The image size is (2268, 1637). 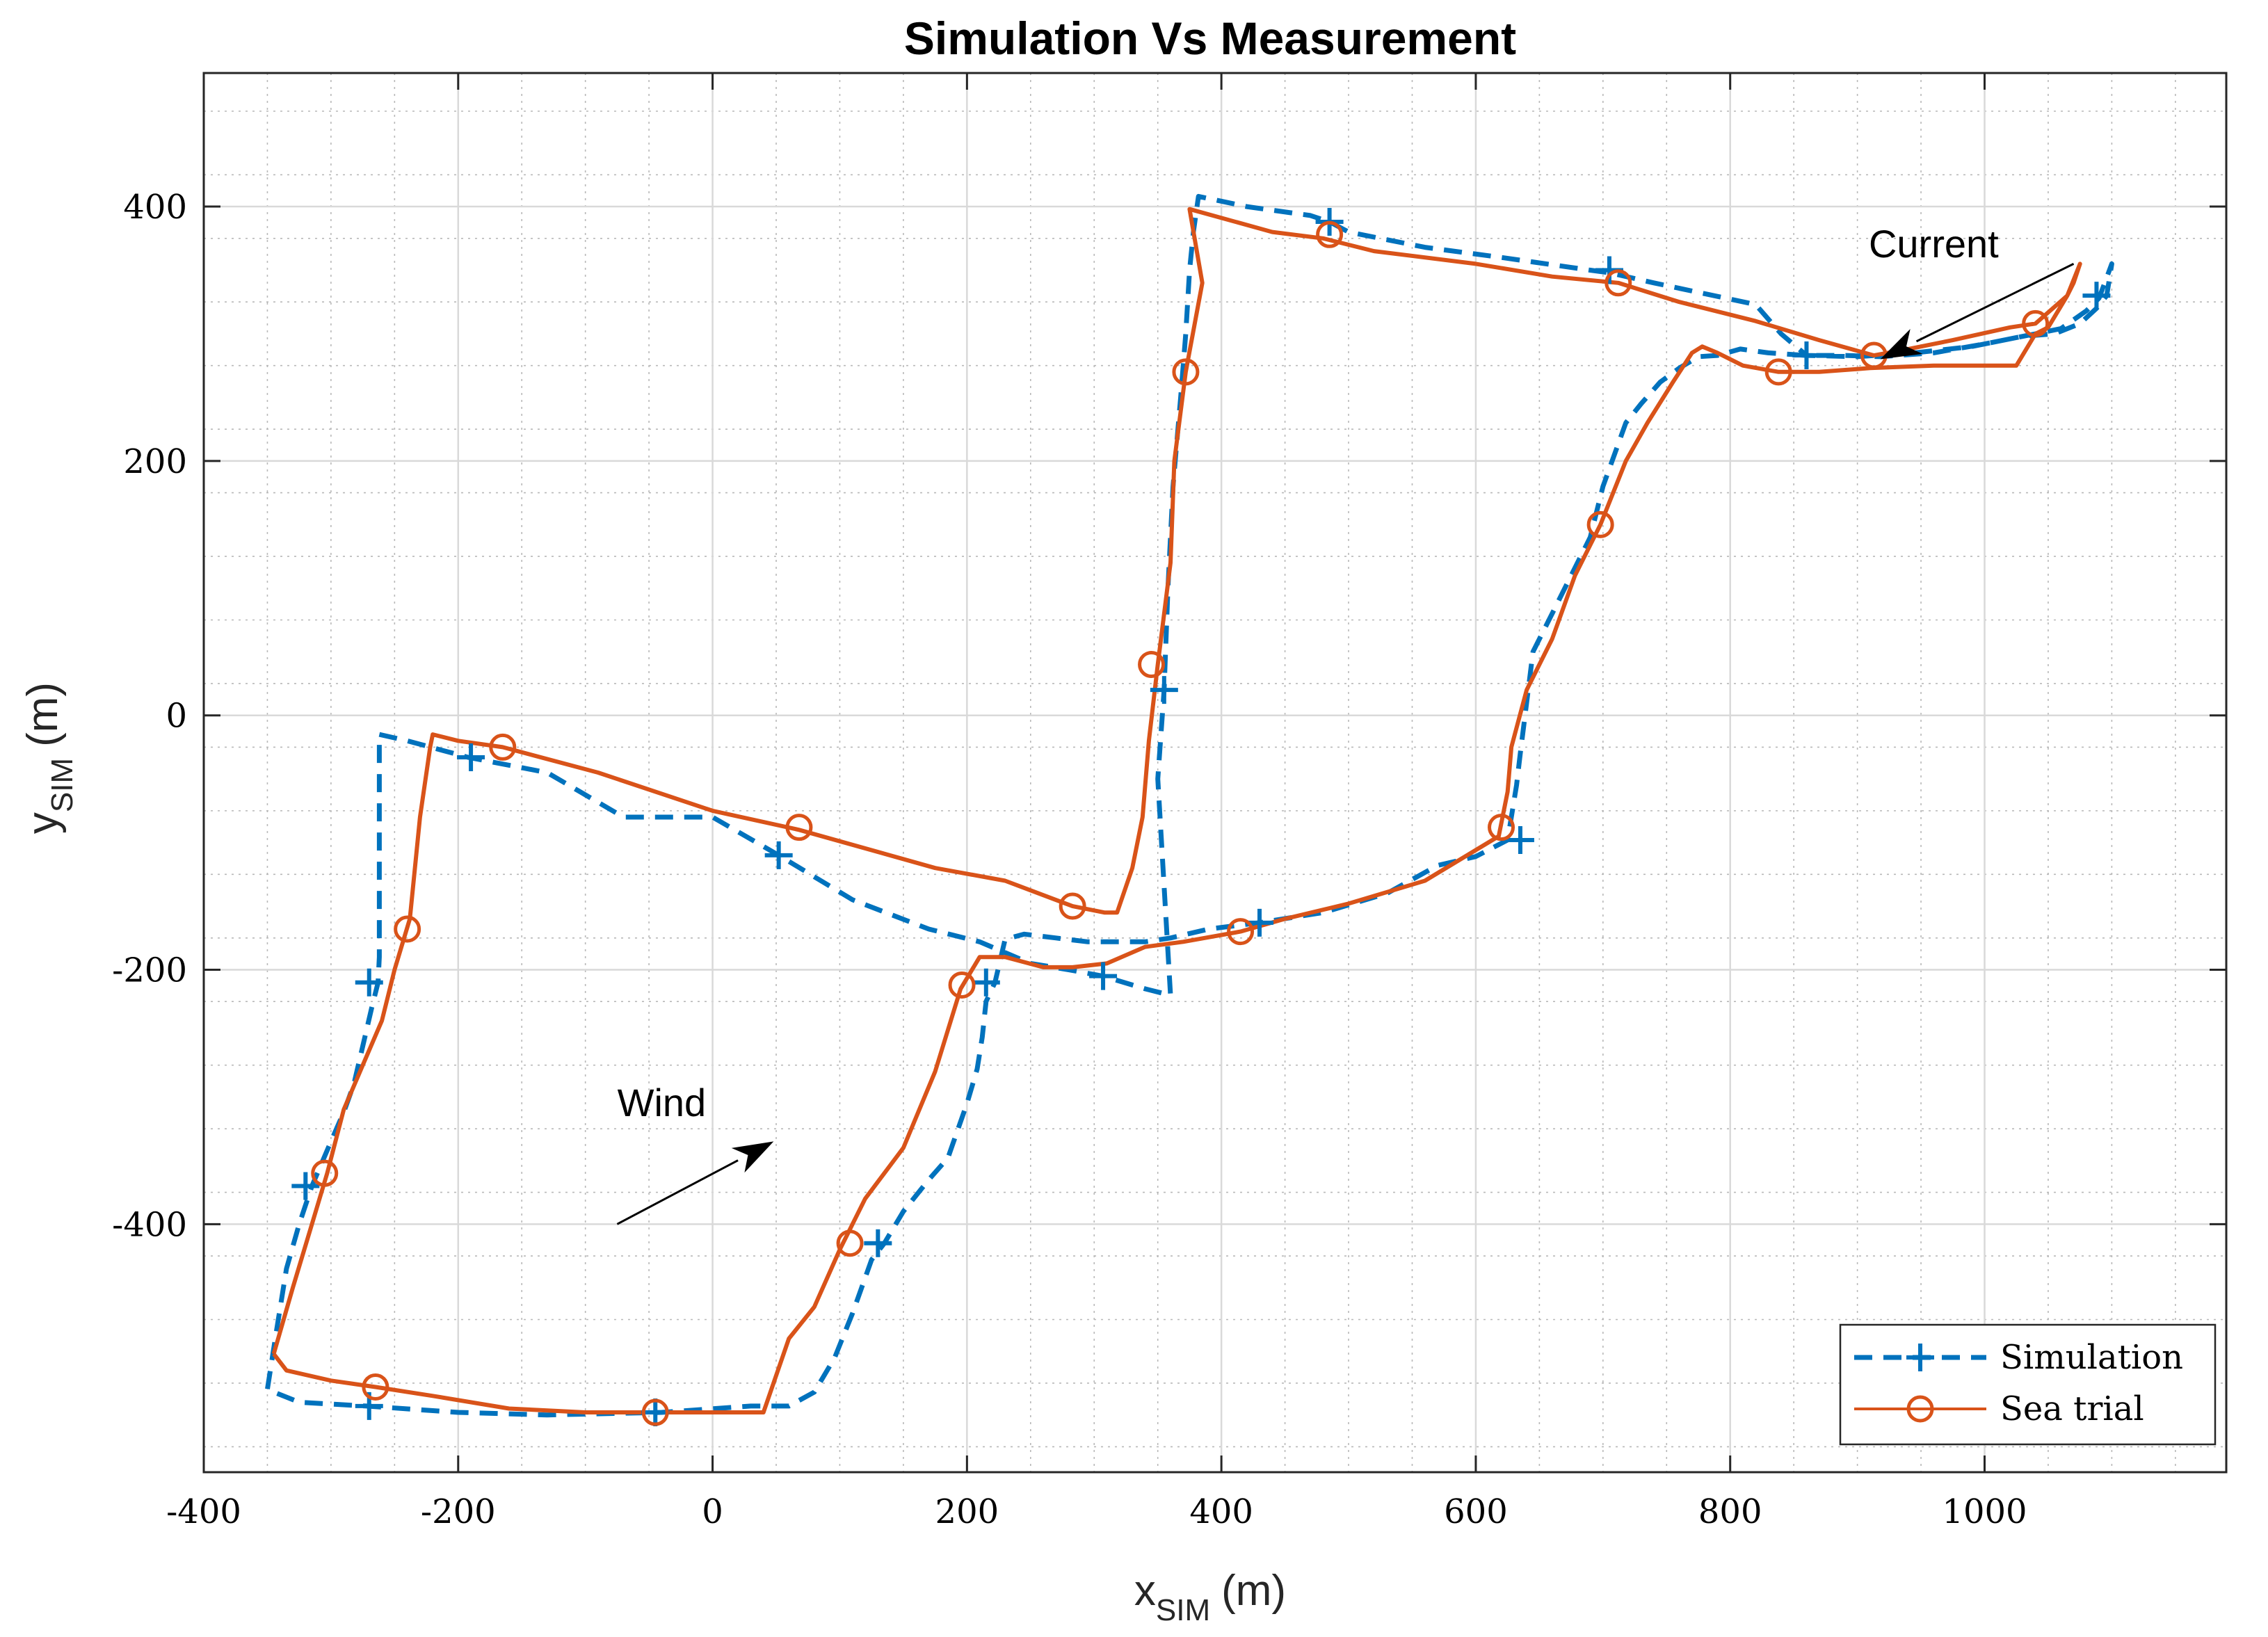 What do you see at coordinates (1096, 1511) in the screenshot?
I see `x-tick-labels: -400 -200 0 200 400 600 800 1000` at bounding box center [1096, 1511].